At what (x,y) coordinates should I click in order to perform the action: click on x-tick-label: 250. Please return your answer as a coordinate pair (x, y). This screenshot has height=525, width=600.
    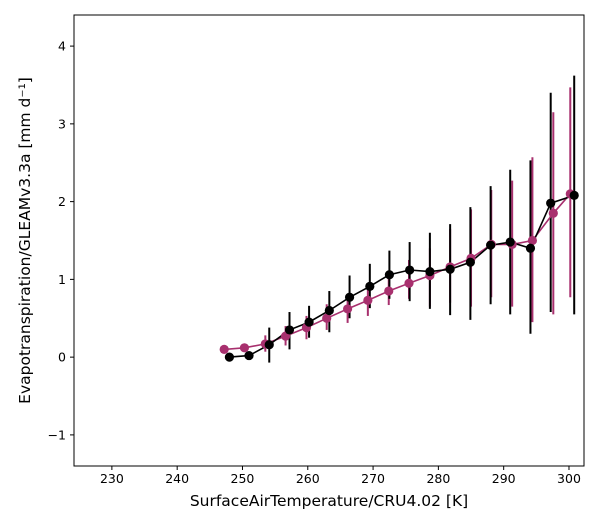
    Looking at the image, I should click on (243, 478).